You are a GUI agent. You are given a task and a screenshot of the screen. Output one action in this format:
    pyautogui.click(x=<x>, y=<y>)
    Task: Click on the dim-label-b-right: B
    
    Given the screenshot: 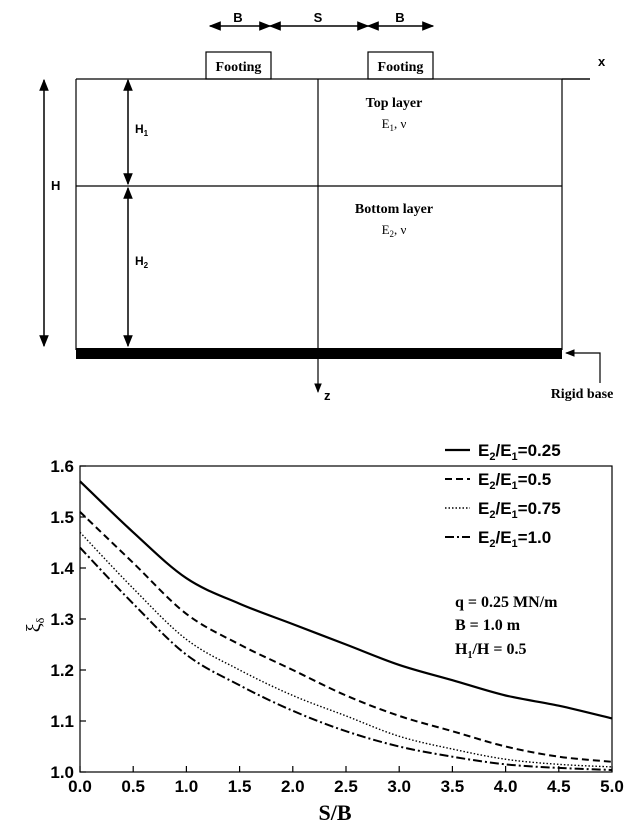 What is the action you would take?
    pyautogui.click(x=399, y=17)
    